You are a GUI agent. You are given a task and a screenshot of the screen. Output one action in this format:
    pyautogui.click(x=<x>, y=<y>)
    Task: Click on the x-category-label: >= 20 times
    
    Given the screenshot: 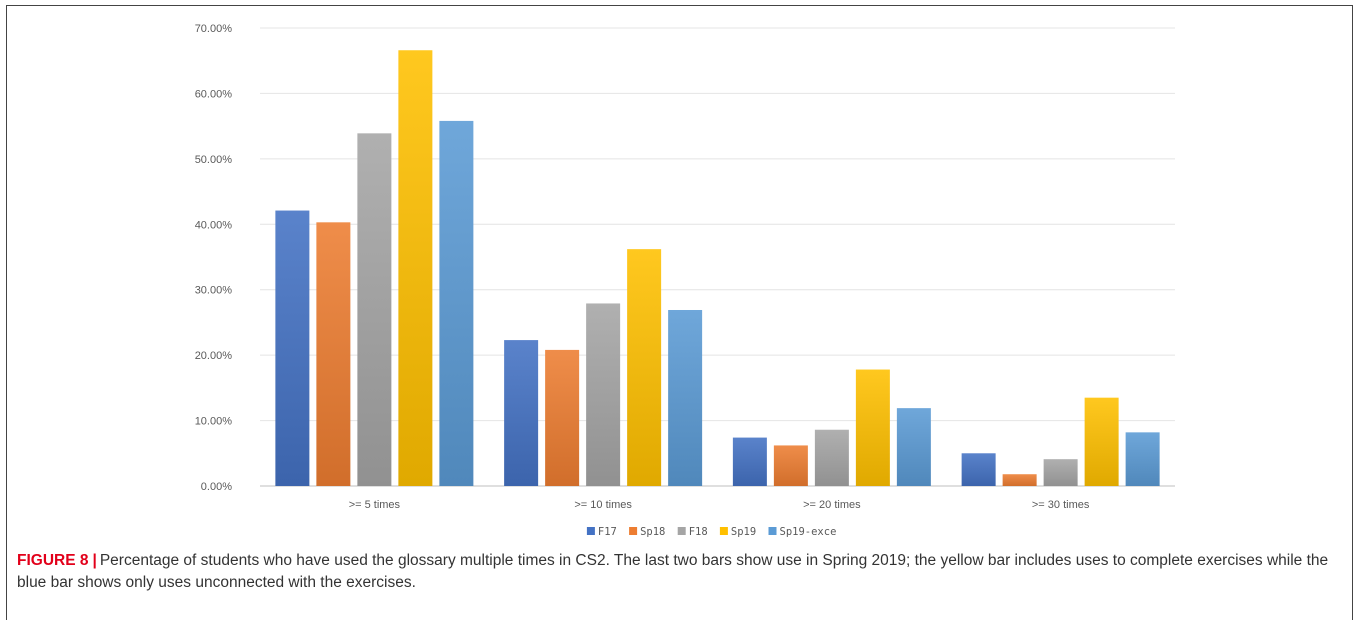 What is the action you would take?
    pyautogui.click(x=832, y=505)
    